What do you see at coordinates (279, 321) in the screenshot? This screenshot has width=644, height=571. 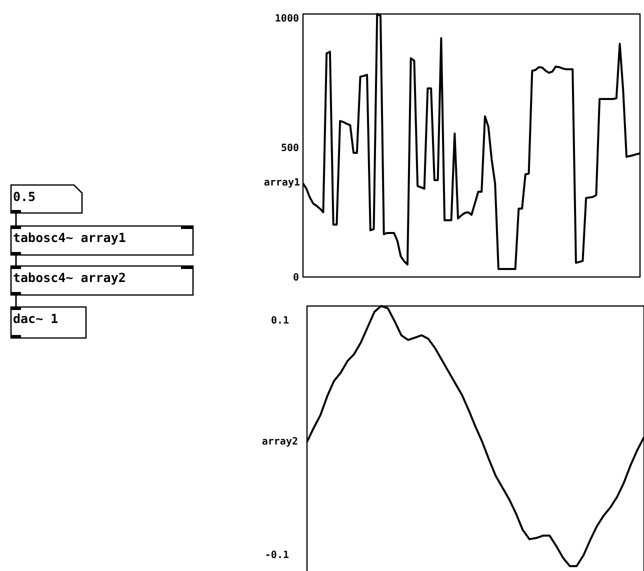 I see `y-tick-label: 0.1` at bounding box center [279, 321].